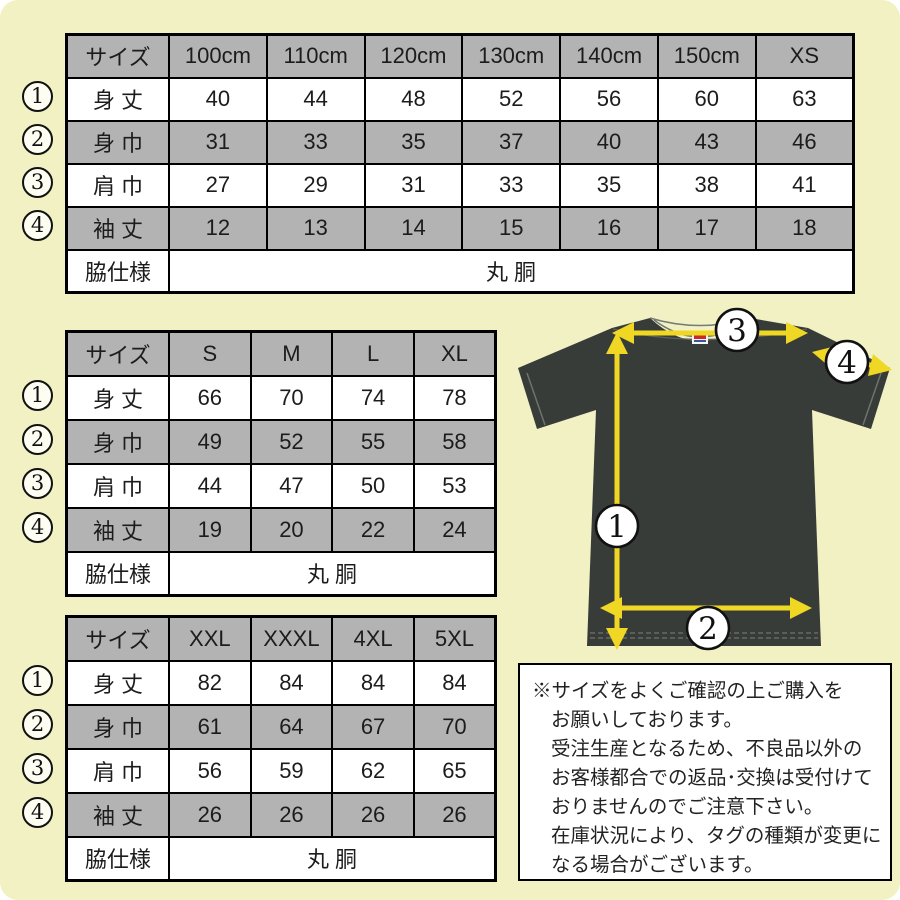  I want to click on measurement-value: 16, so click(609, 228).